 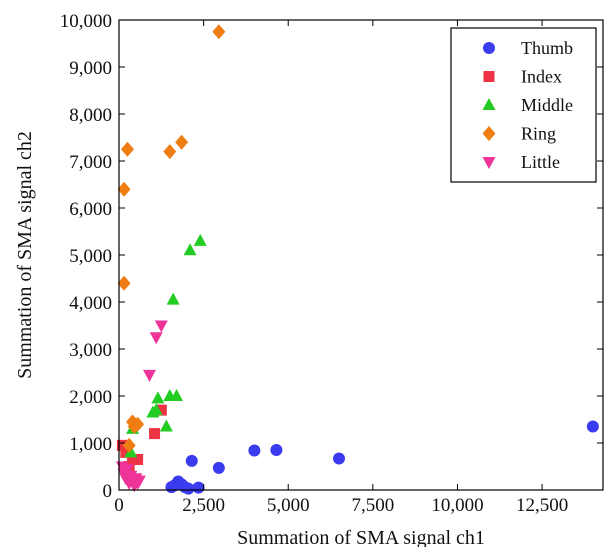 What do you see at coordinates (540, 162) in the screenshot?
I see `legend-label-little: Little` at bounding box center [540, 162].